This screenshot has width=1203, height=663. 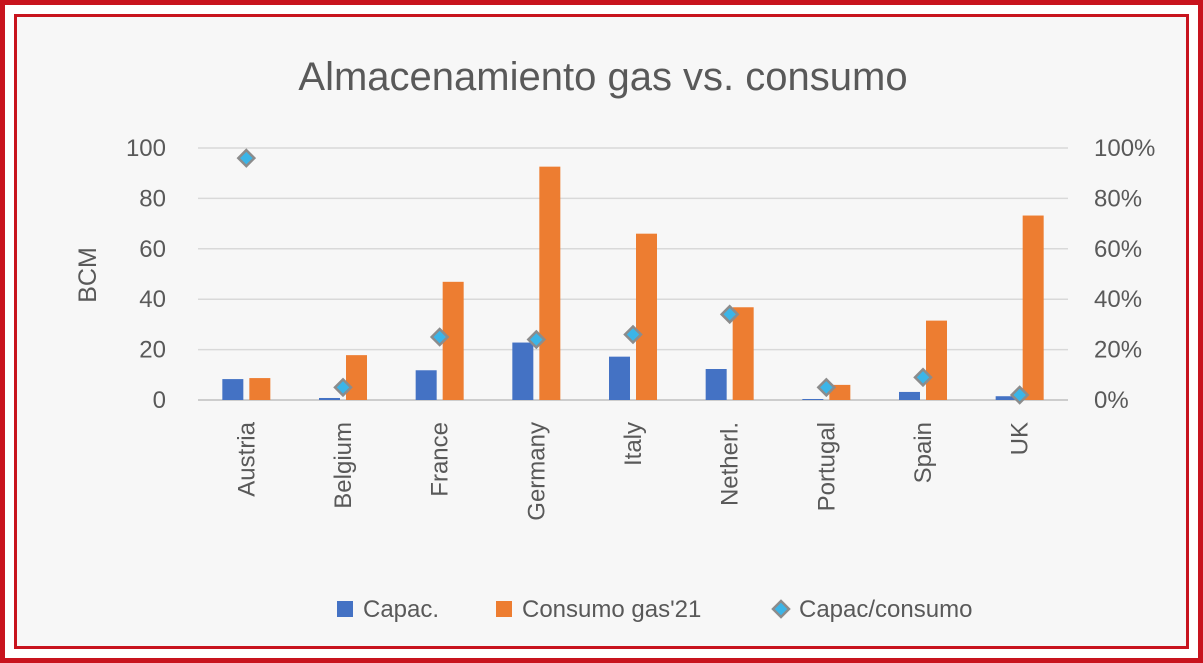 I want to click on y2-tick-label: 100%, so click(x=1124, y=148).